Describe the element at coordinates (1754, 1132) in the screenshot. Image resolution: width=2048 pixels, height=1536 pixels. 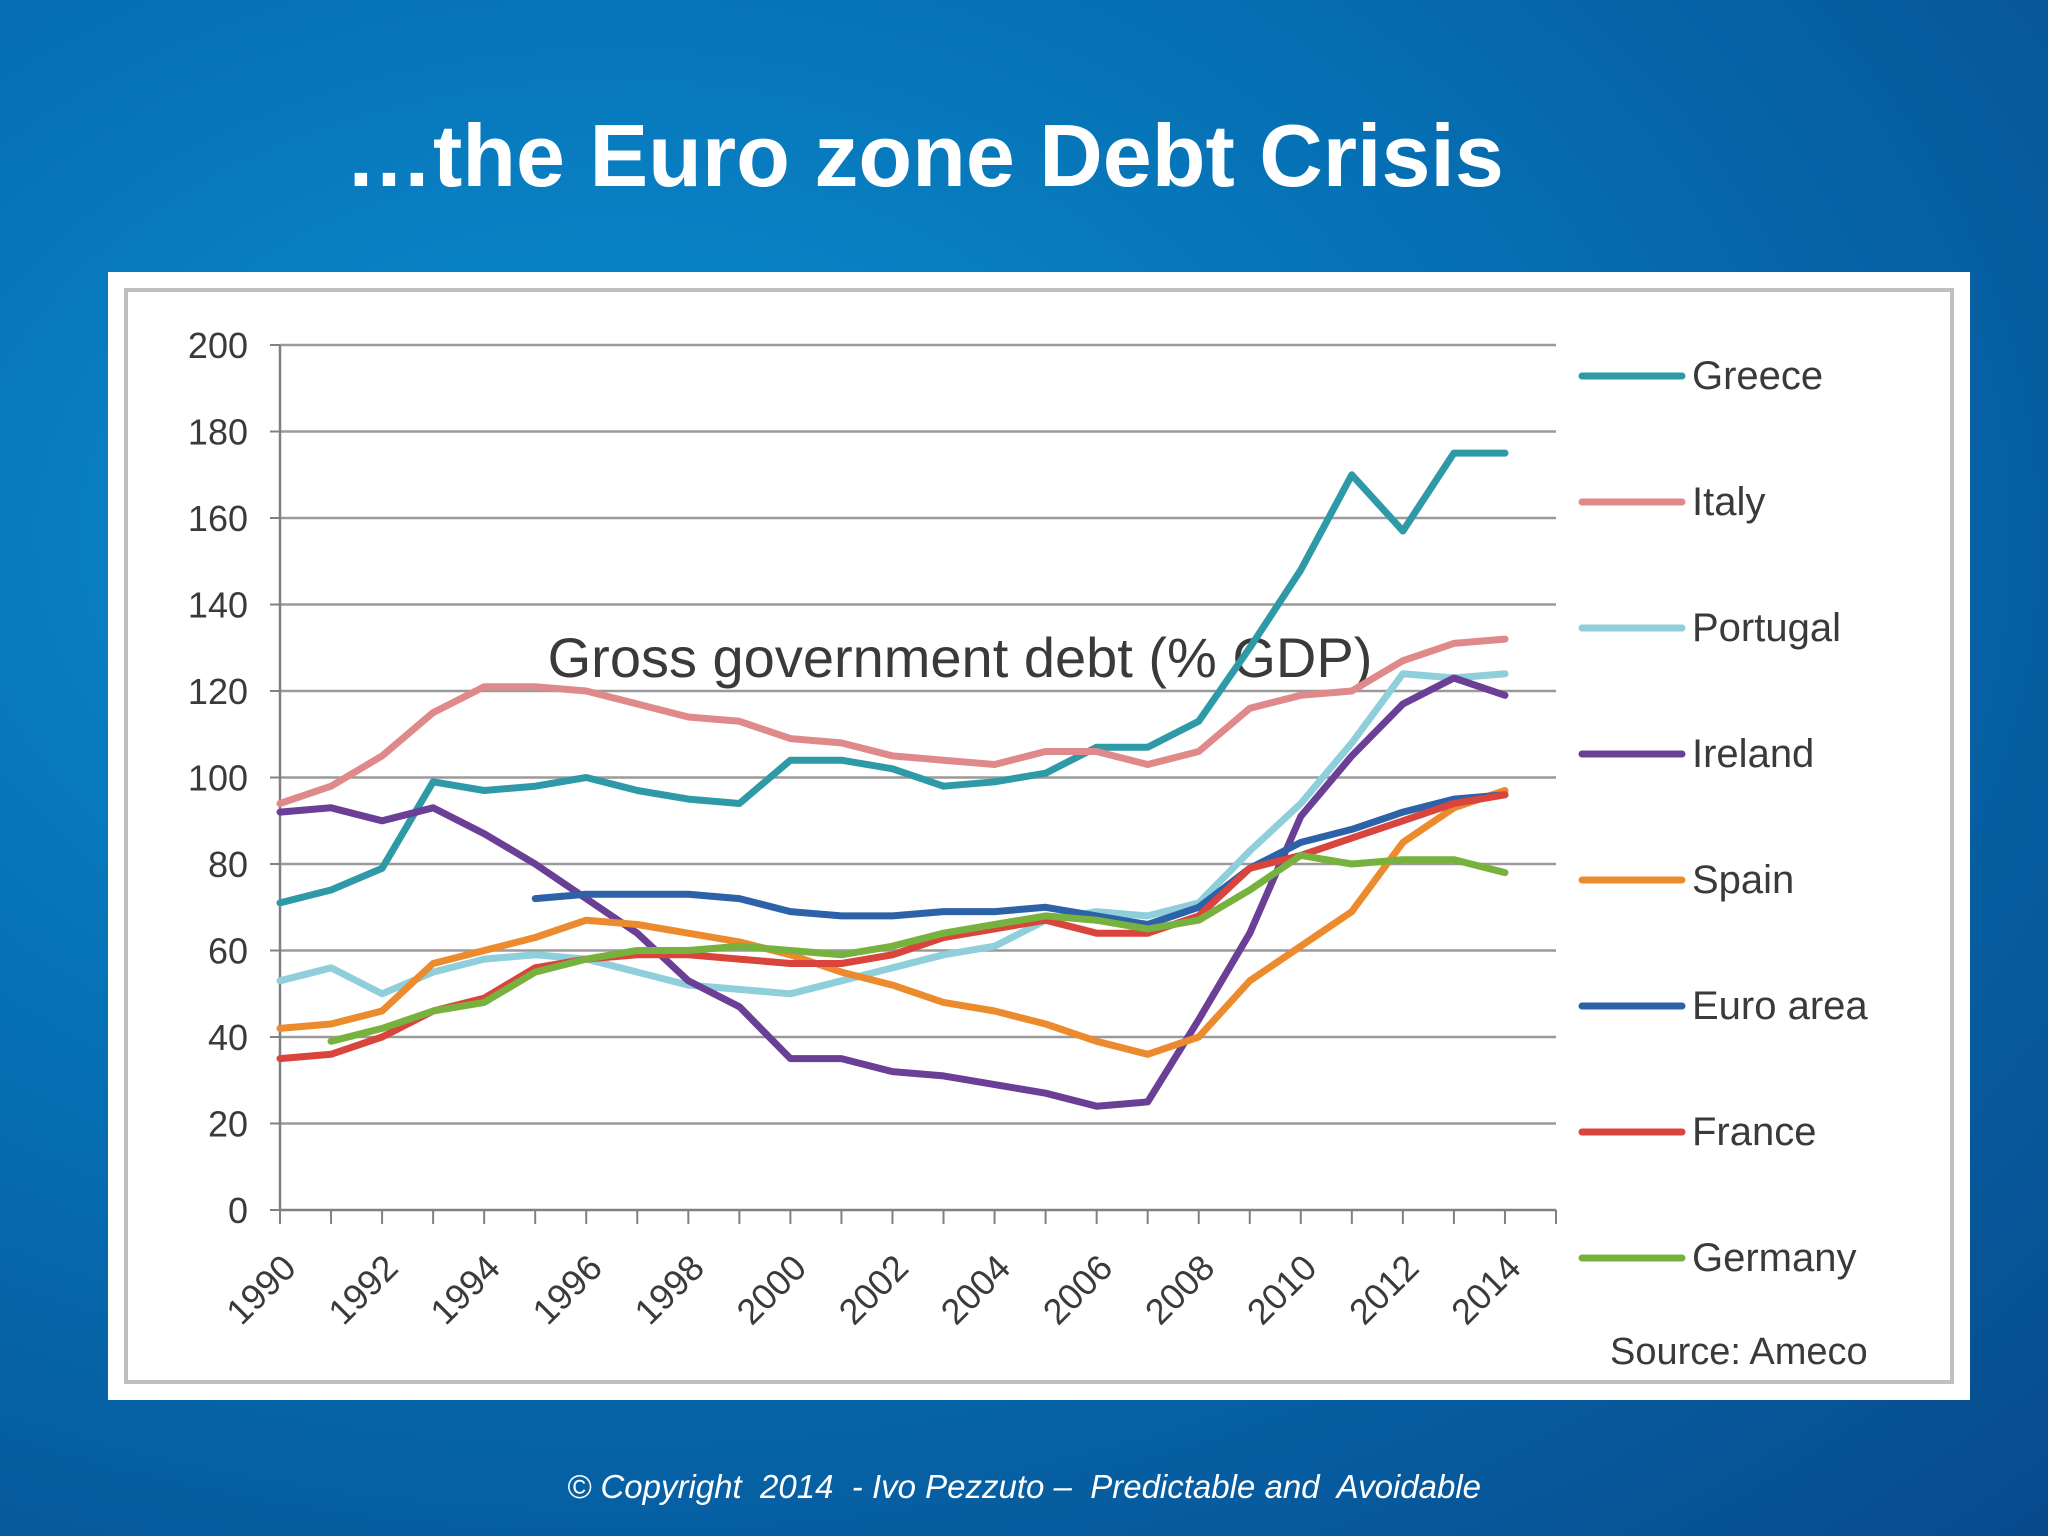
I see `legend-label-france: France` at that location.